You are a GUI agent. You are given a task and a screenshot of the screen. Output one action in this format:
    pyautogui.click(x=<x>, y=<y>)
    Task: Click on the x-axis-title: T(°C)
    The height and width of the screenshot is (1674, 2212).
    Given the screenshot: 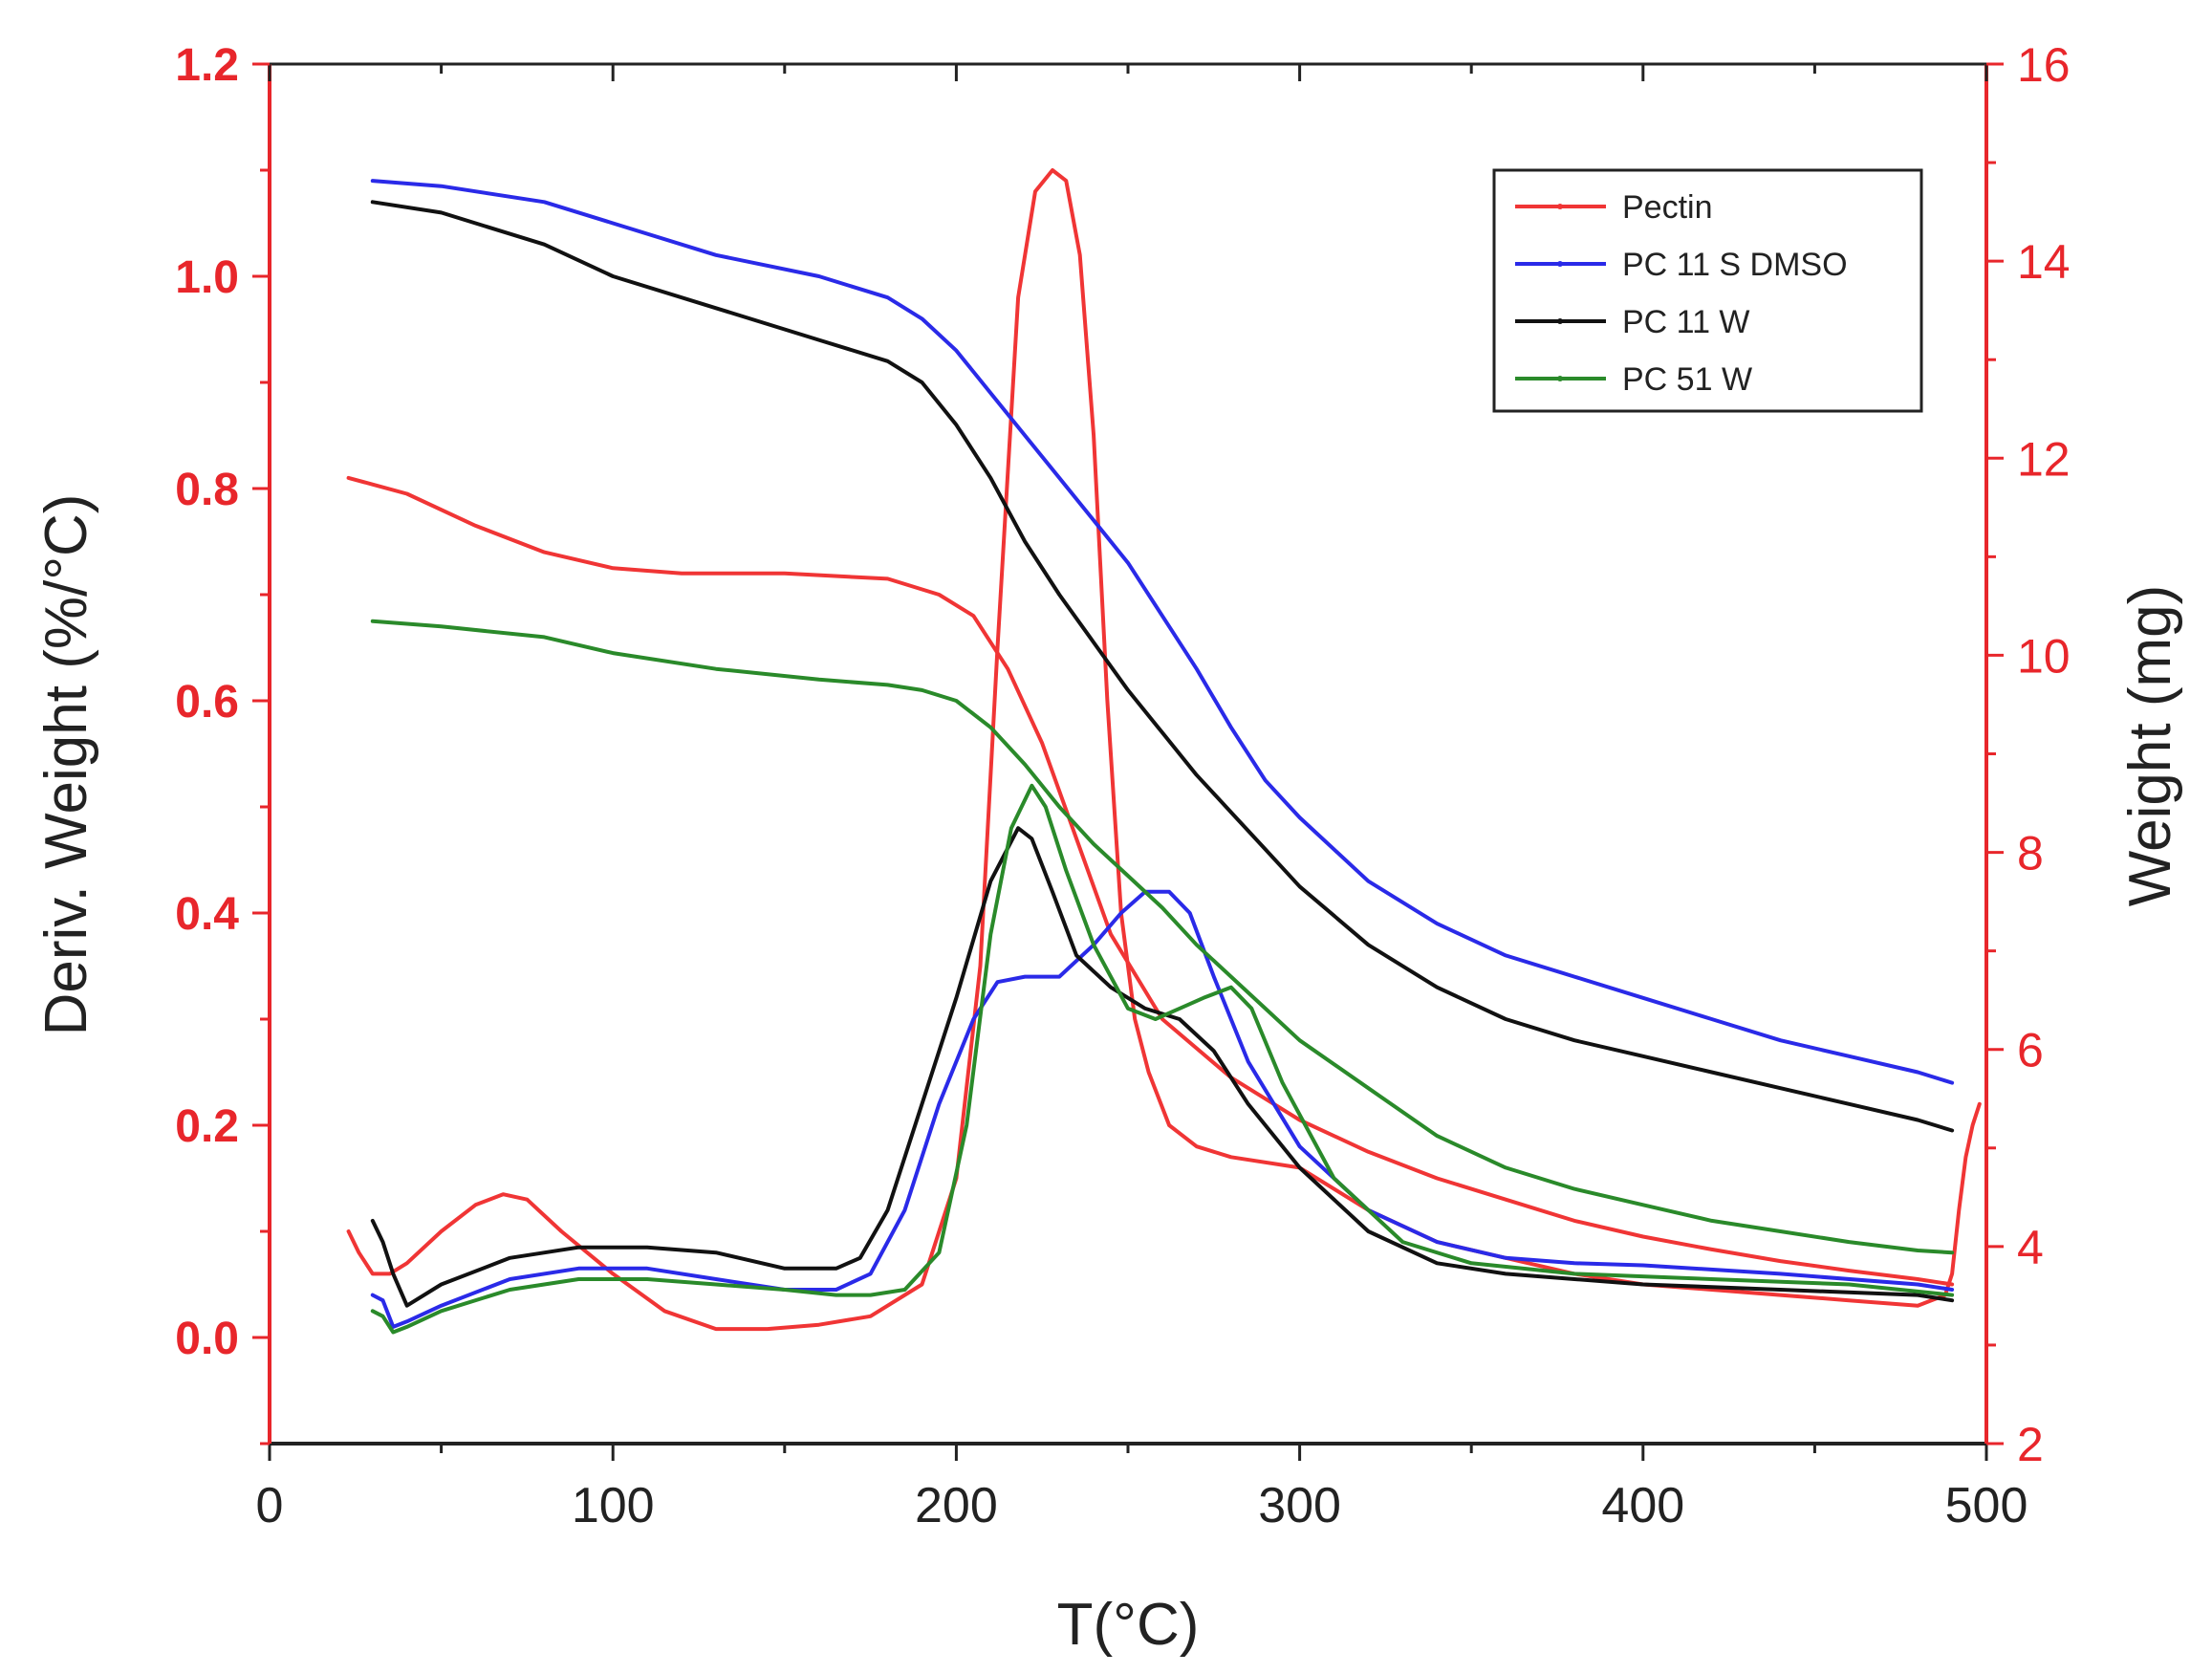 What is the action you would take?
    pyautogui.click(x=1129, y=1625)
    